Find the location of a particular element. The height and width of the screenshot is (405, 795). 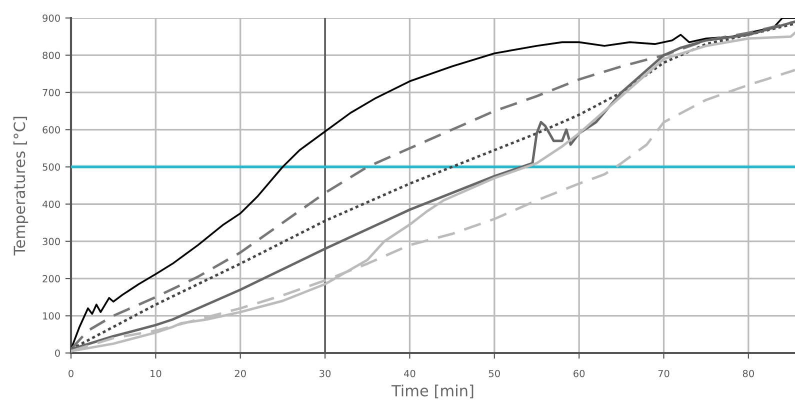

y-tick-label: 900 is located at coordinates (51, 18).